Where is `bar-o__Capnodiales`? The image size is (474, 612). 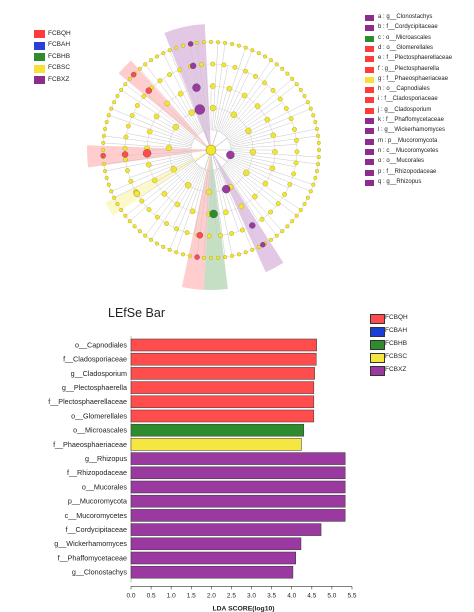
bar-o__Capnodiales is located at coordinates (223, 345).